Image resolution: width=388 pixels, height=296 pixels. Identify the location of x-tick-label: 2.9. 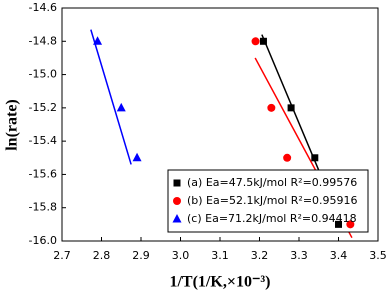
(141, 255).